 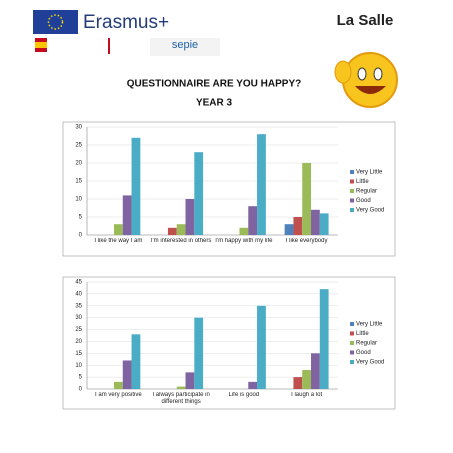 I want to click on x-tick-label: I am very positive, so click(x=118, y=395).